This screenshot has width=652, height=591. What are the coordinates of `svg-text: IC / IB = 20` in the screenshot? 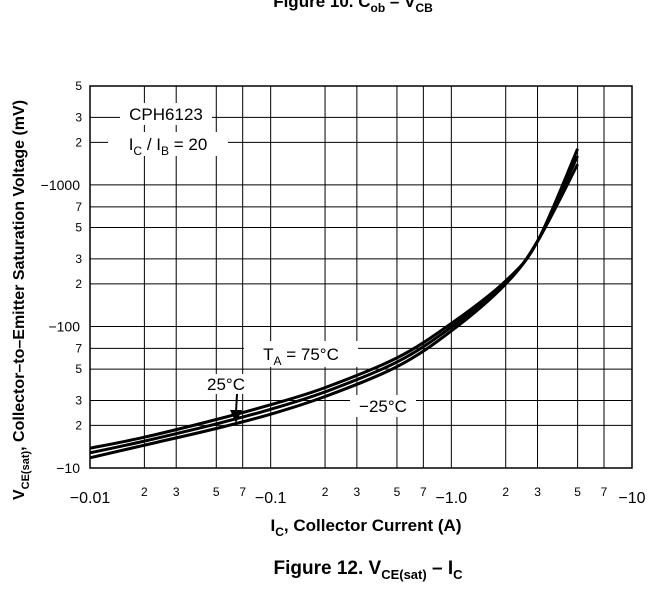 It's located at (168, 146).